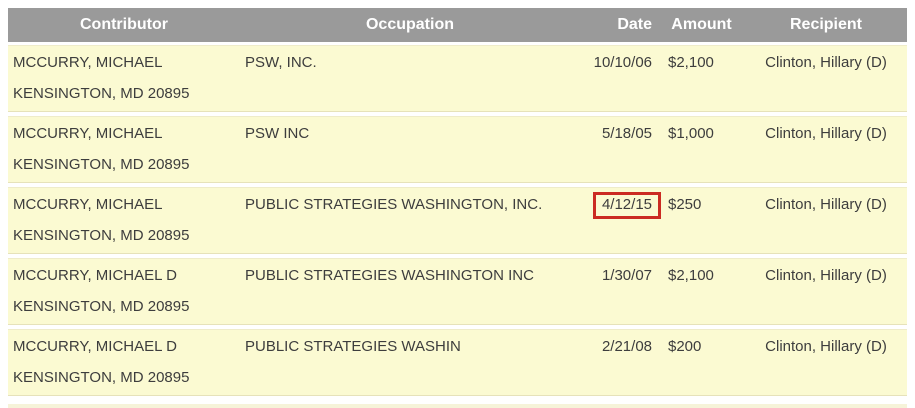 Image resolution: width=915 pixels, height=408 pixels. I want to click on amount-cell: $1,000, so click(691, 133).